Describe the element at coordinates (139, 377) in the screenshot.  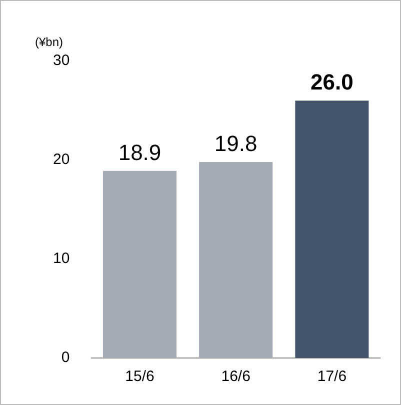
I see `x-tick-label: 15/6` at that location.